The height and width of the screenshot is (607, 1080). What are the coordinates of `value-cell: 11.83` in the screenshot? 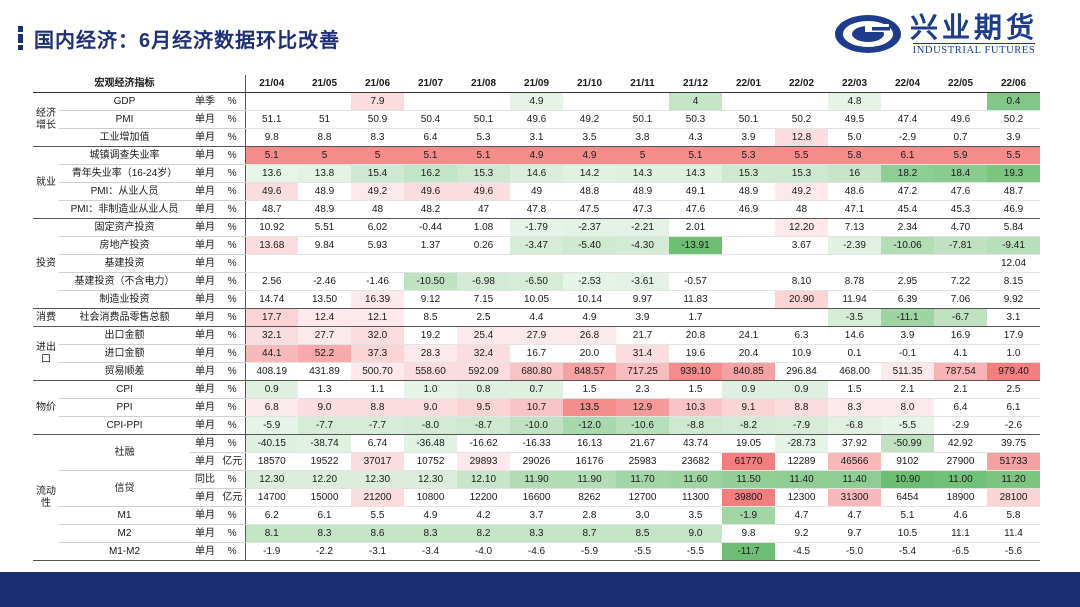 It's located at (695, 300).